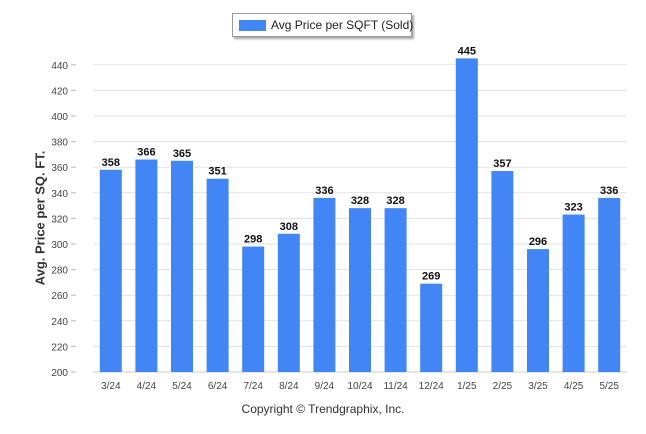 This screenshot has width=646, height=434. What do you see at coordinates (253, 240) in the screenshot?
I see `data-label: 298` at bounding box center [253, 240].